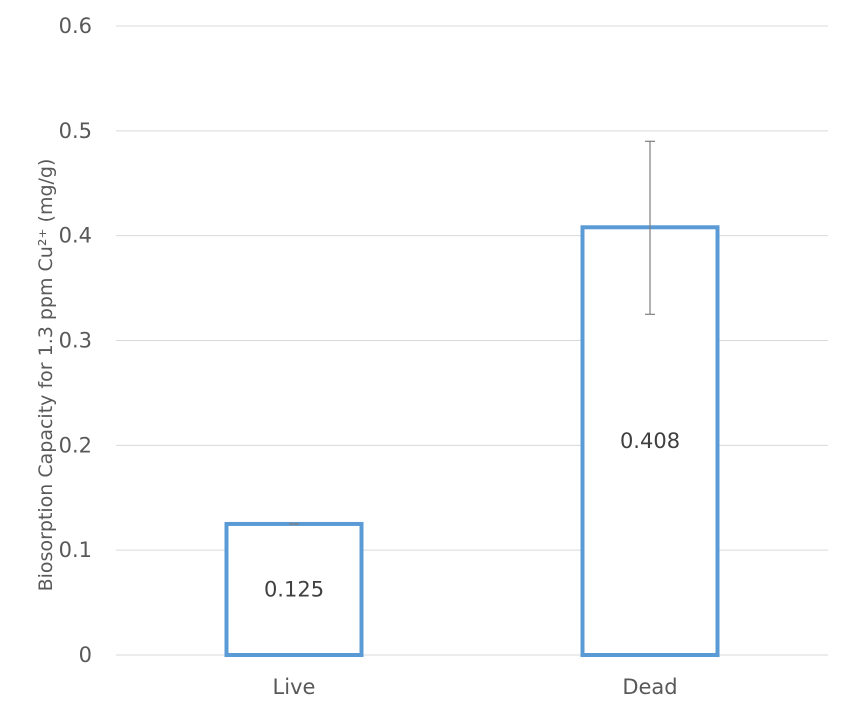 This screenshot has height=718, width=849. I want to click on data-label-live: 0.125, so click(294, 589).